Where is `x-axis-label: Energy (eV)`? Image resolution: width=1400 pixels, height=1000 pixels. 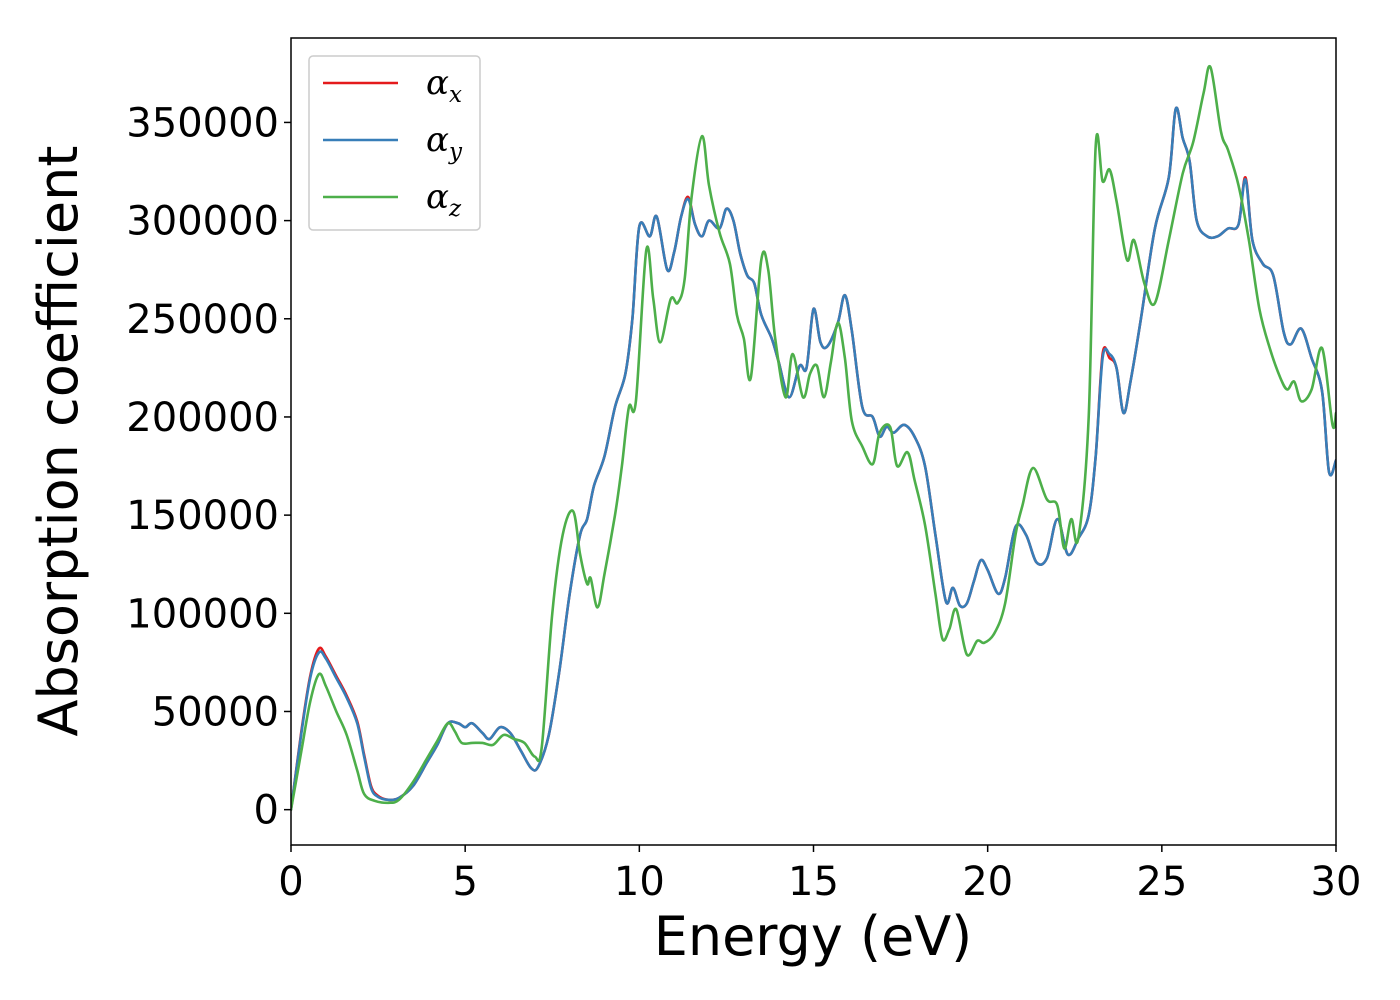 x-axis-label: Energy (eV) is located at coordinates (813, 936).